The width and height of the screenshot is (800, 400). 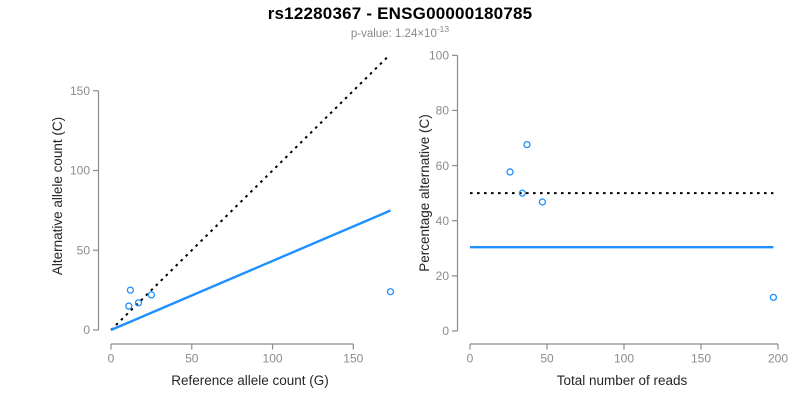 I want to click on pvalue-exponent: -13, so click(x=443, y=29).